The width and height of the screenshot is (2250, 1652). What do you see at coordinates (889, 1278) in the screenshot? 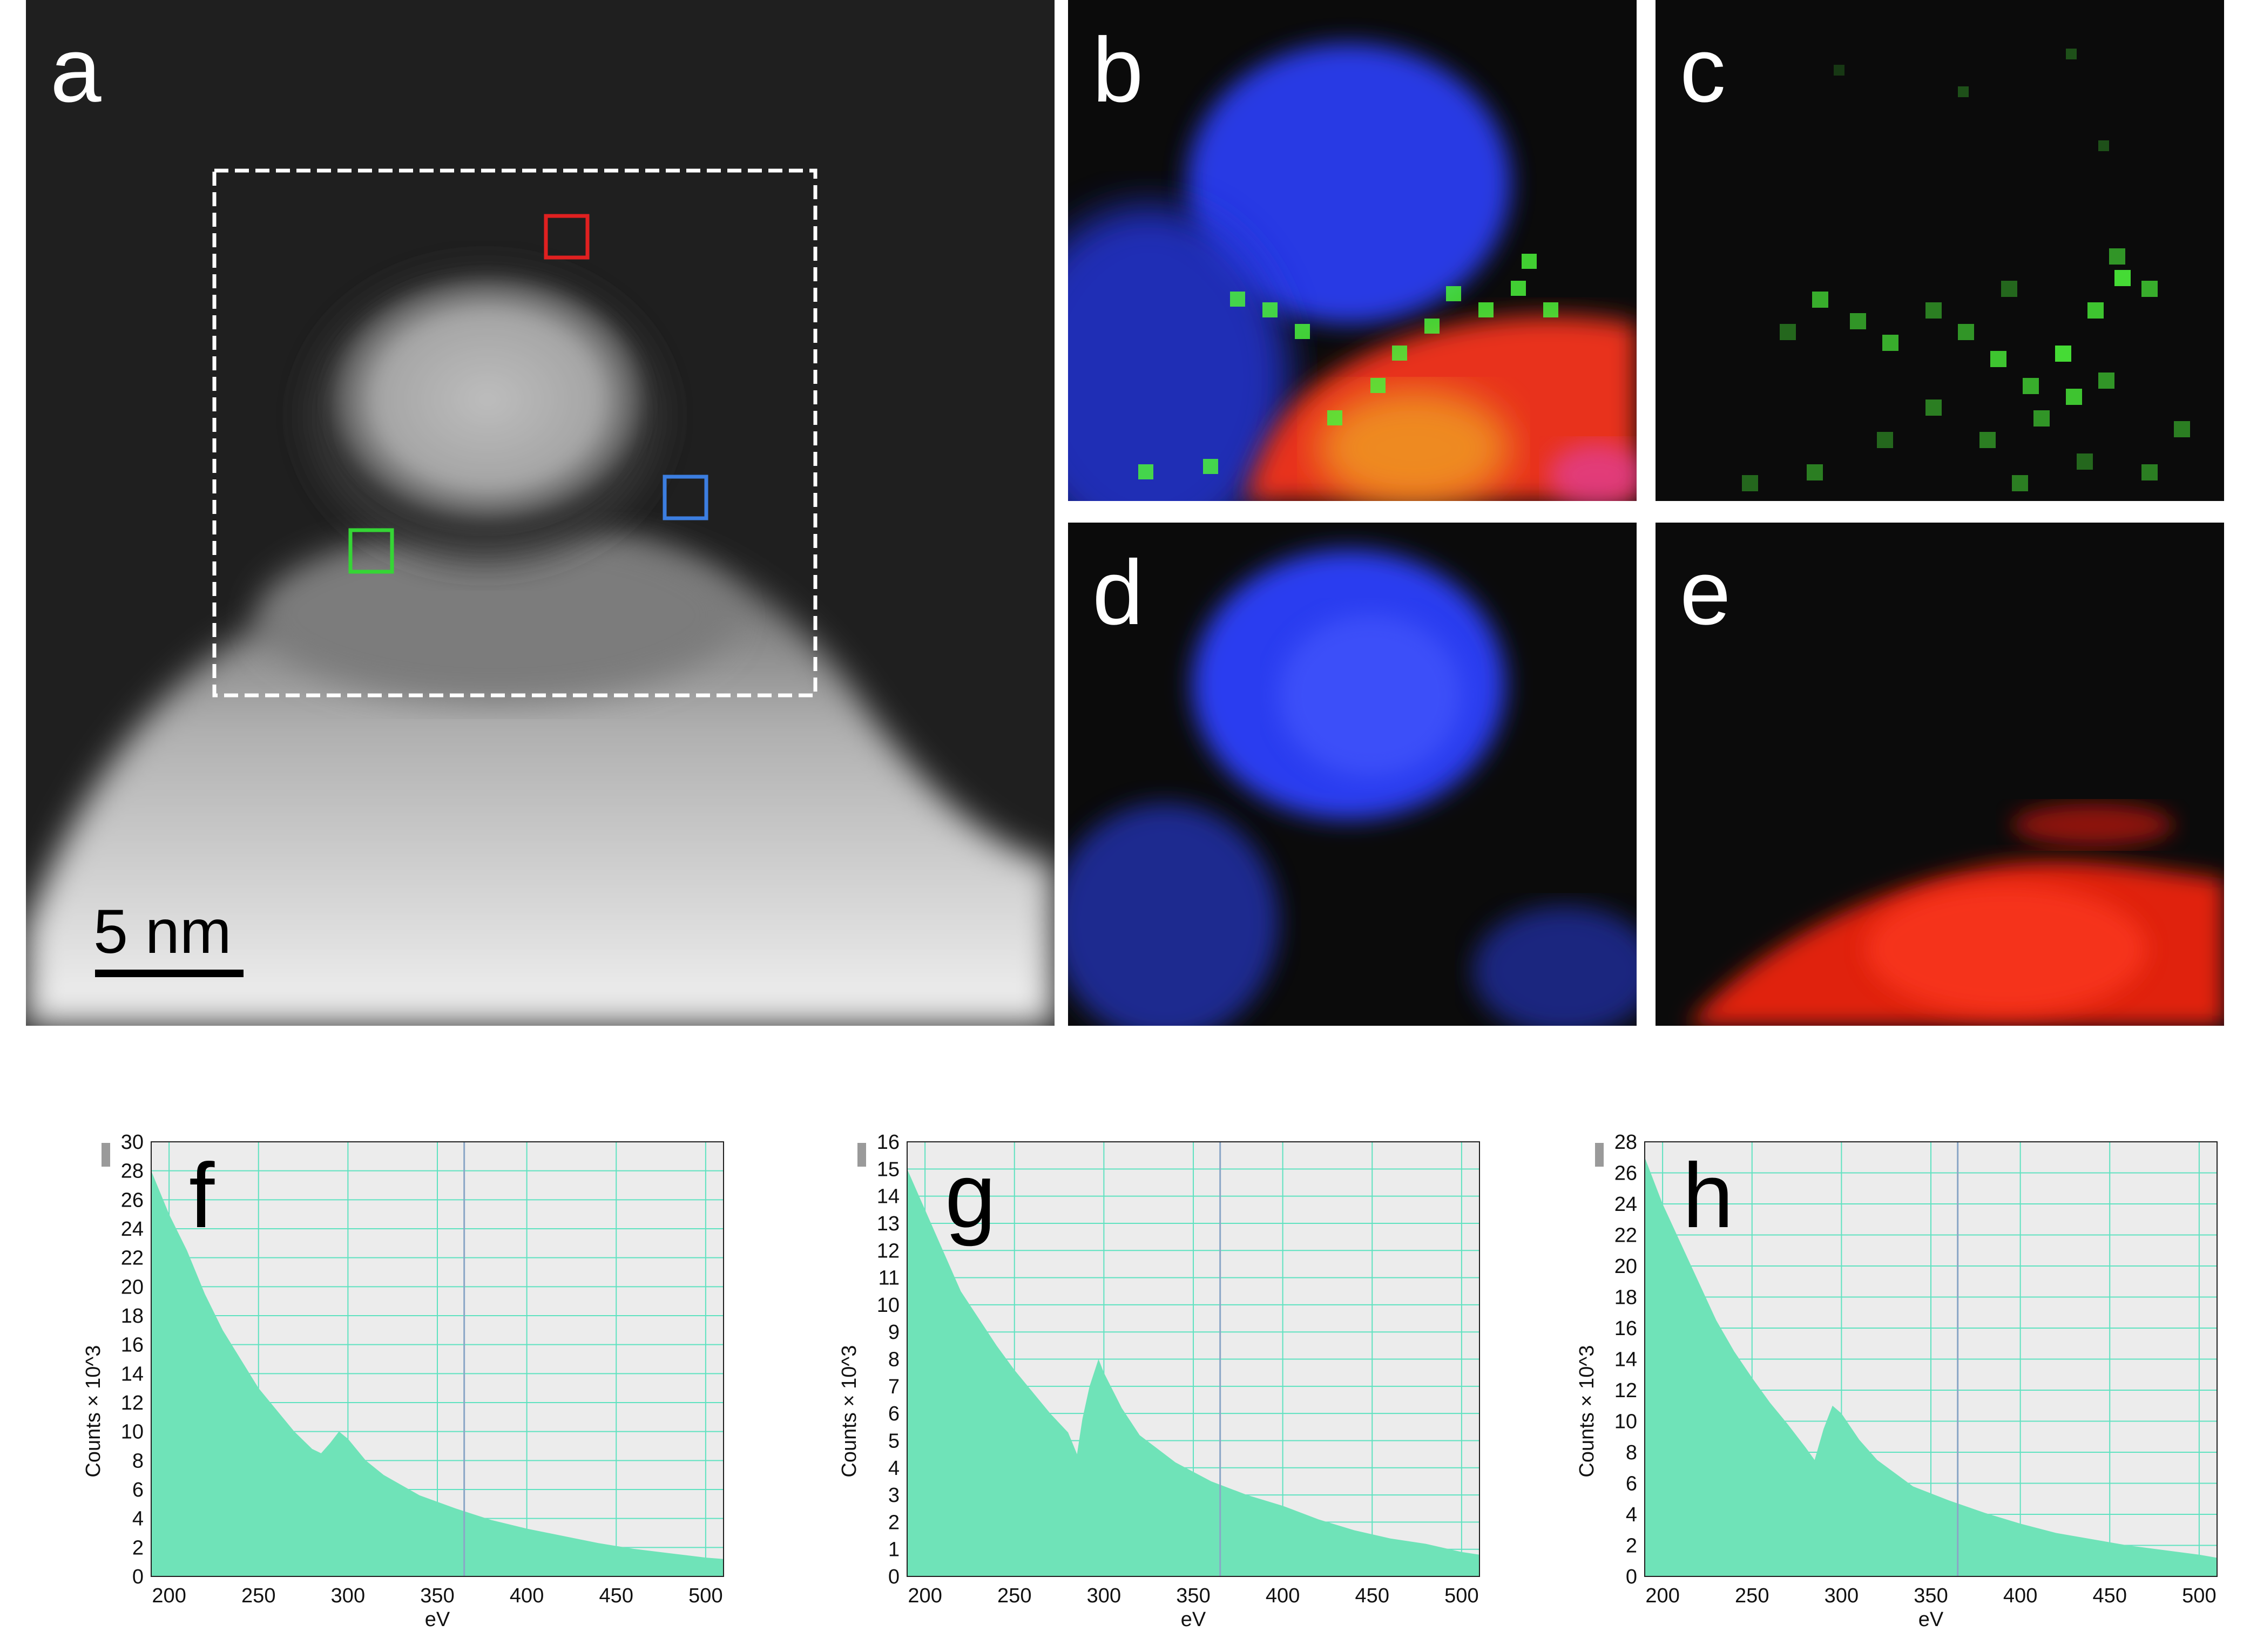
I see `y-tick-label: 11` at bounding box center [889, 1278].